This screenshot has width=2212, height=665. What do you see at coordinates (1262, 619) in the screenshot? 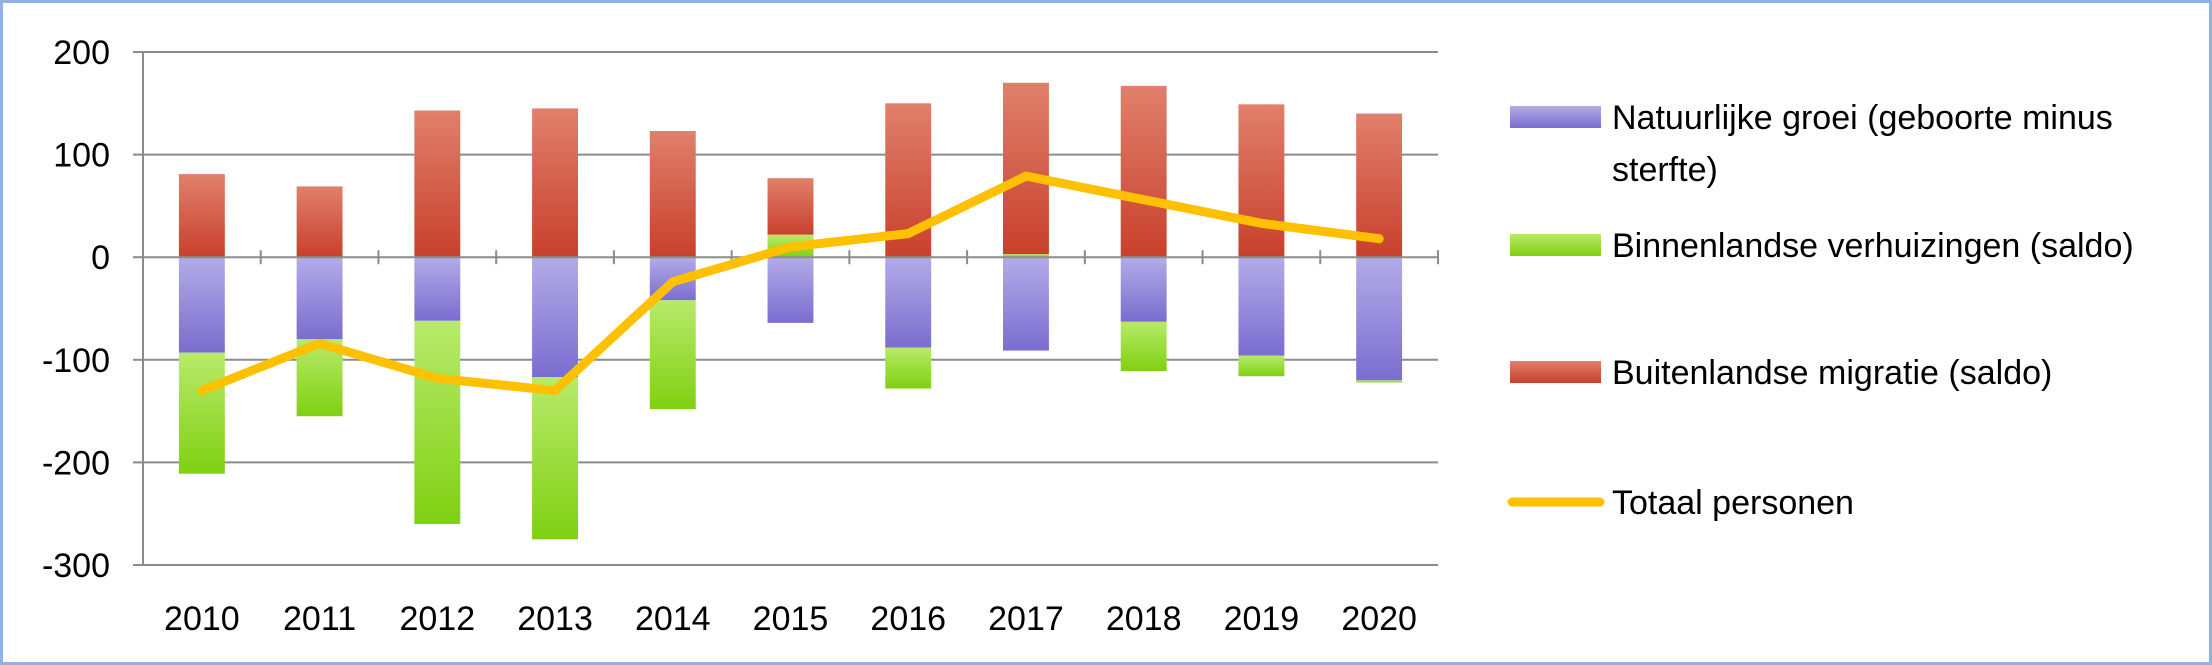
I see `x-tick-label: 2019` at bounding box center [1262, 619].